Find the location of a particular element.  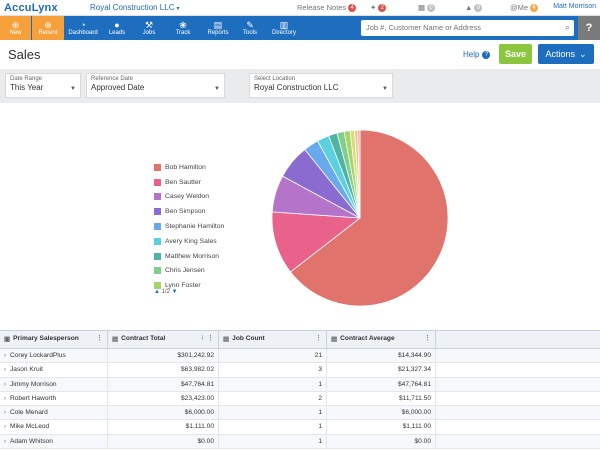

company-selector: Royal Construction LLC ▾ is located at coordinates (135, 7).